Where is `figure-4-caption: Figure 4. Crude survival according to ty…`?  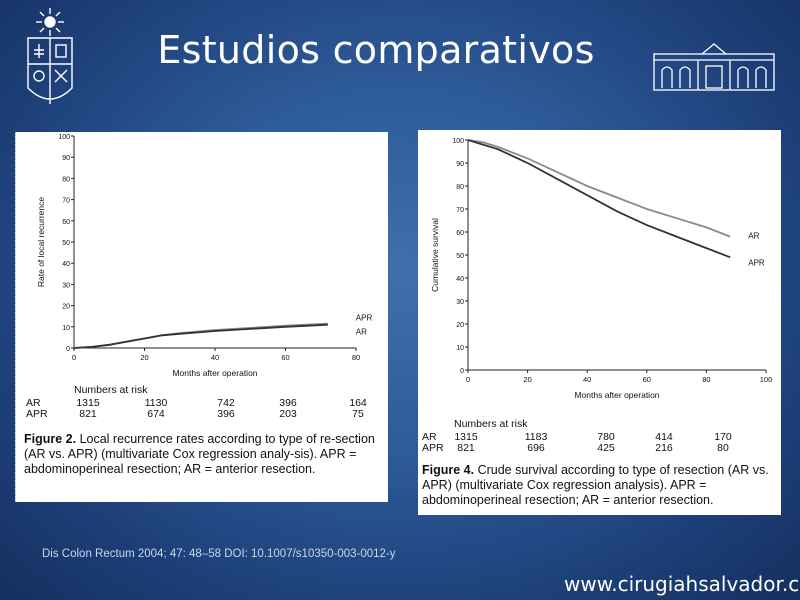
figure-4-caption: Figure 4. Crude survival according to ty… is located at coordinates (599, 485).